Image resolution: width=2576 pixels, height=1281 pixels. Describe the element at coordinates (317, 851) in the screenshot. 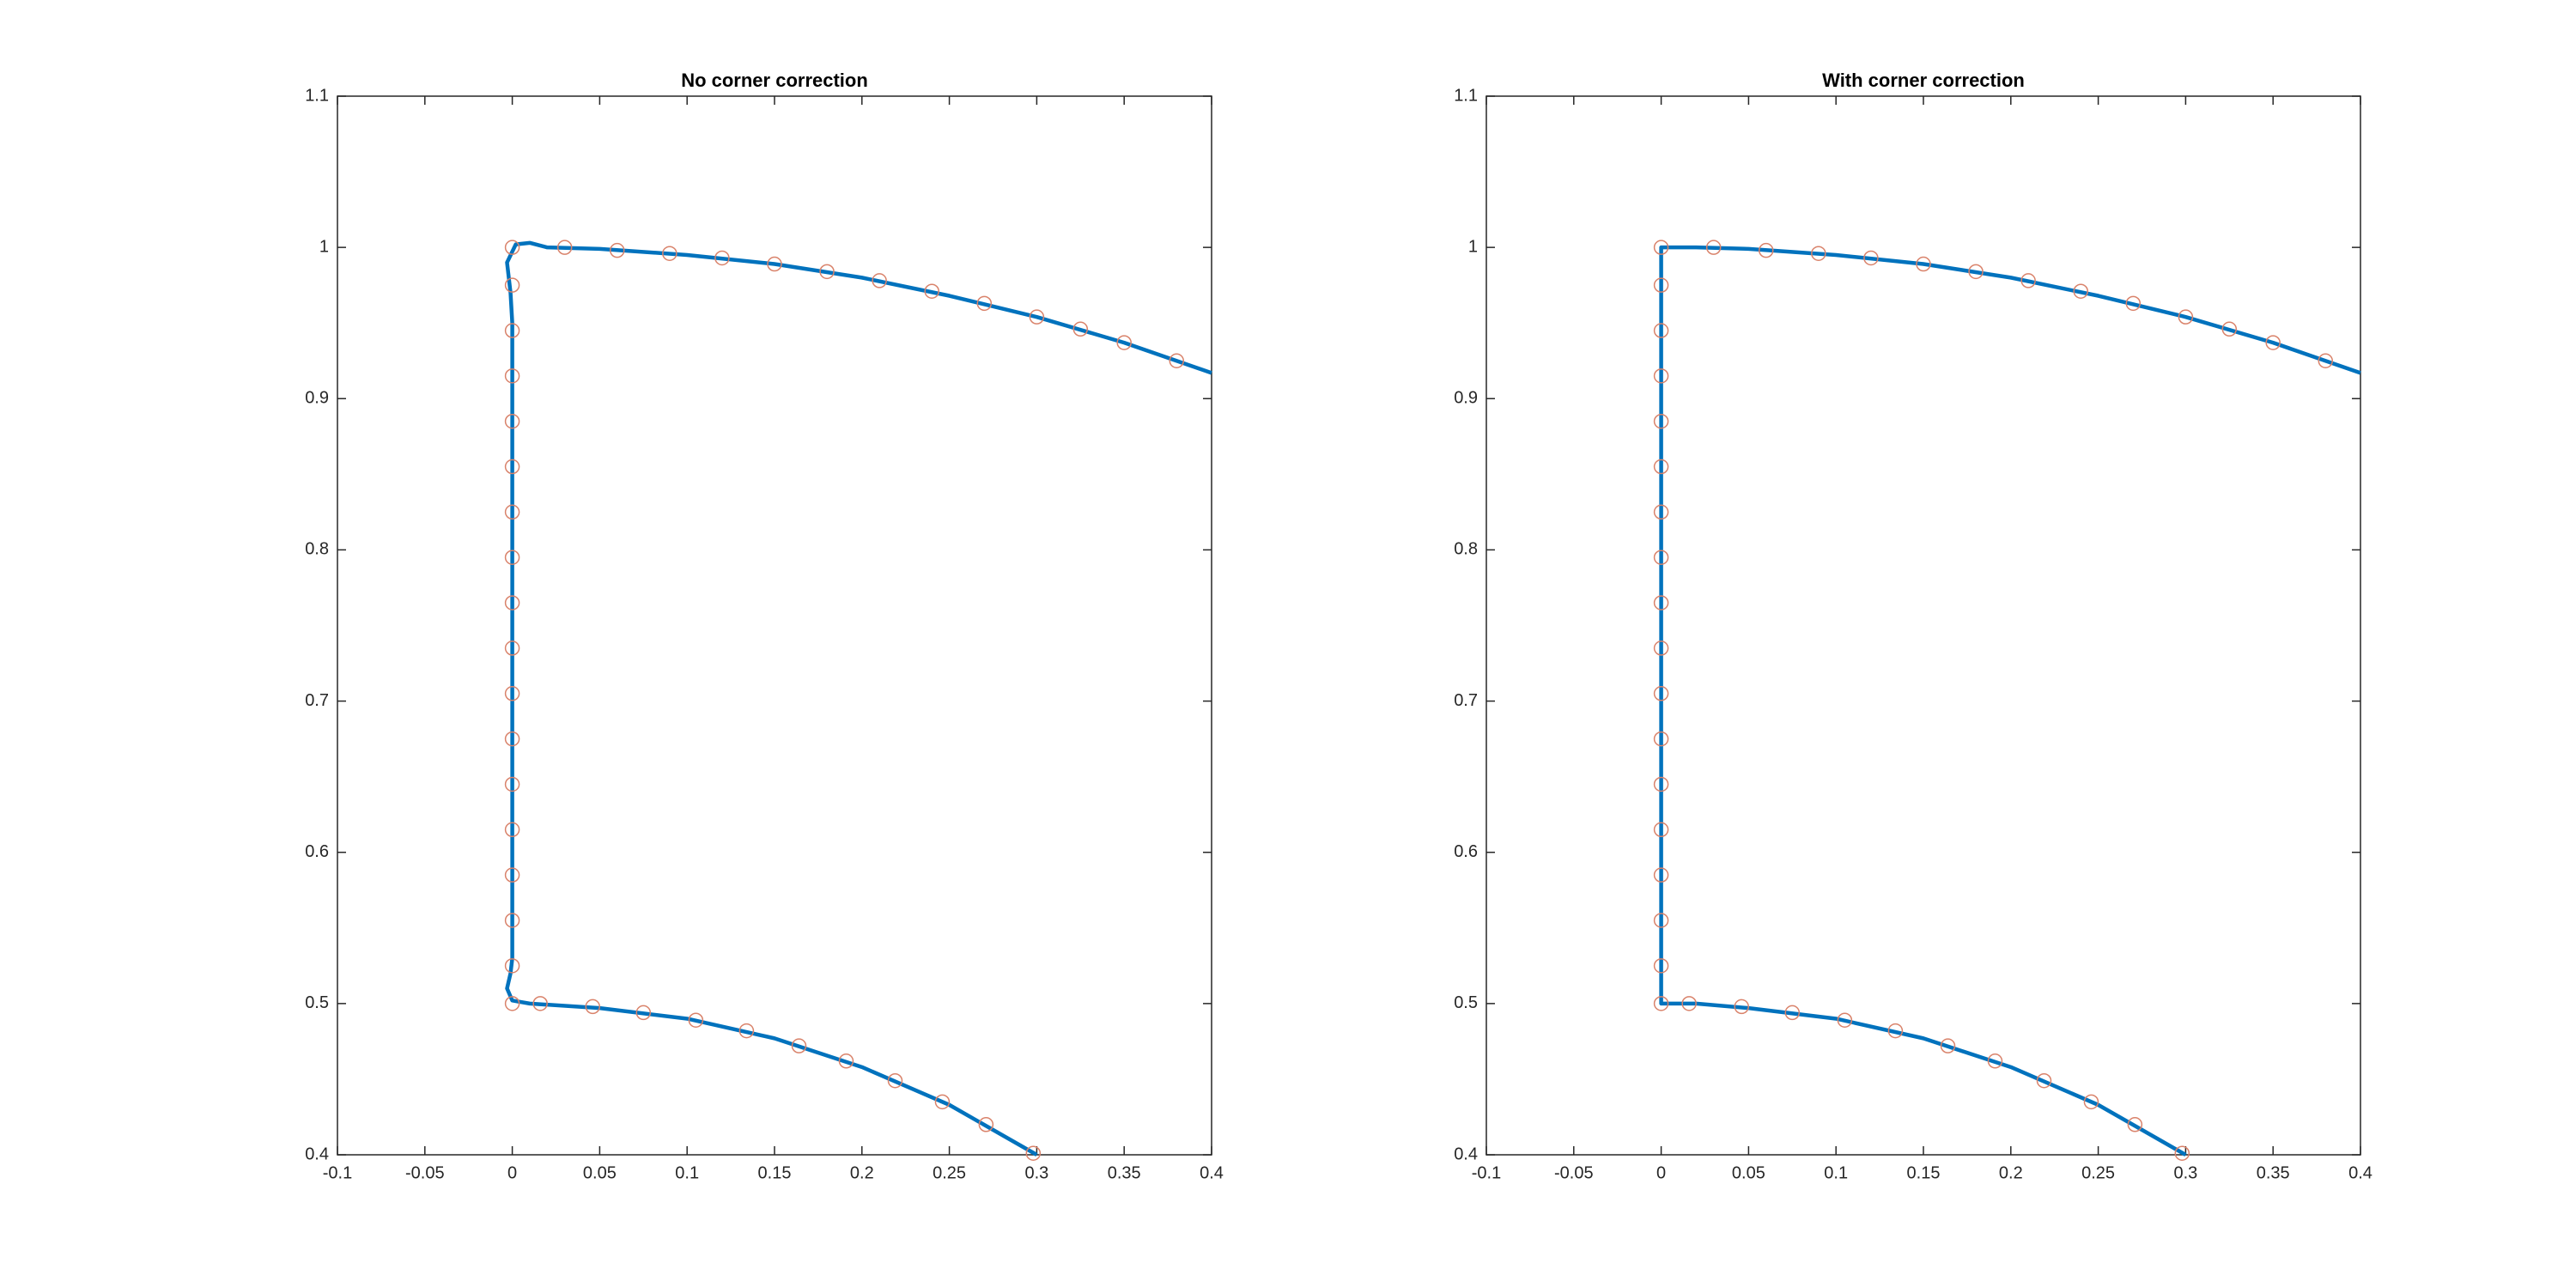

I see `y-tick-label: 0.6` at that location.